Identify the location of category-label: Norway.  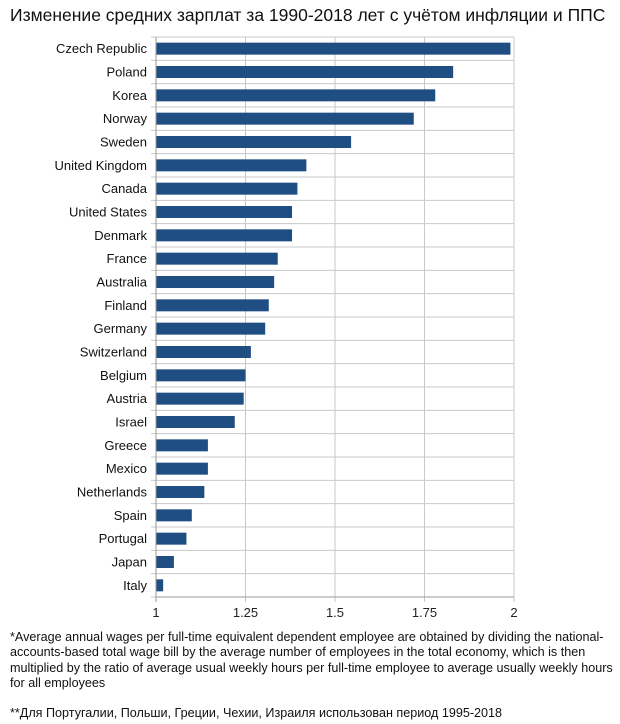
(125, 118).